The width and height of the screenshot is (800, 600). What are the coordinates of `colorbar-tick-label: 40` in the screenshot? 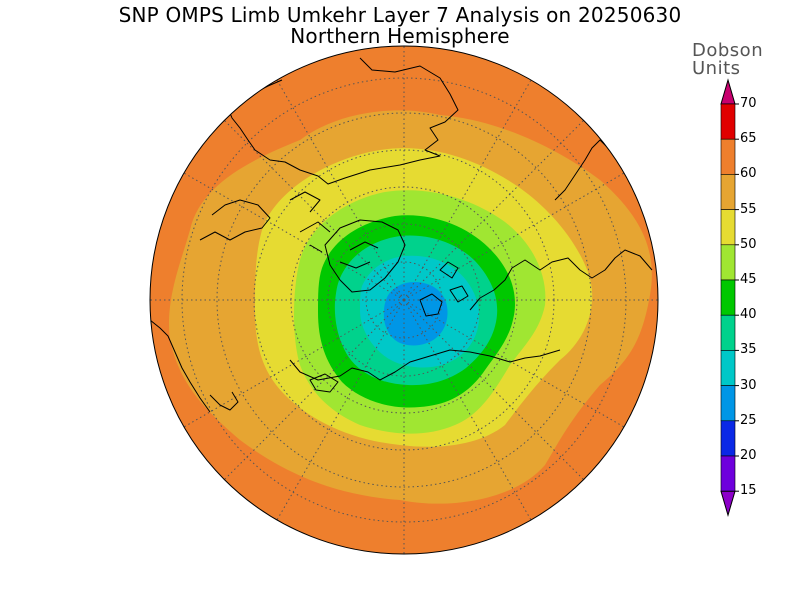 It's located at (748, 315).